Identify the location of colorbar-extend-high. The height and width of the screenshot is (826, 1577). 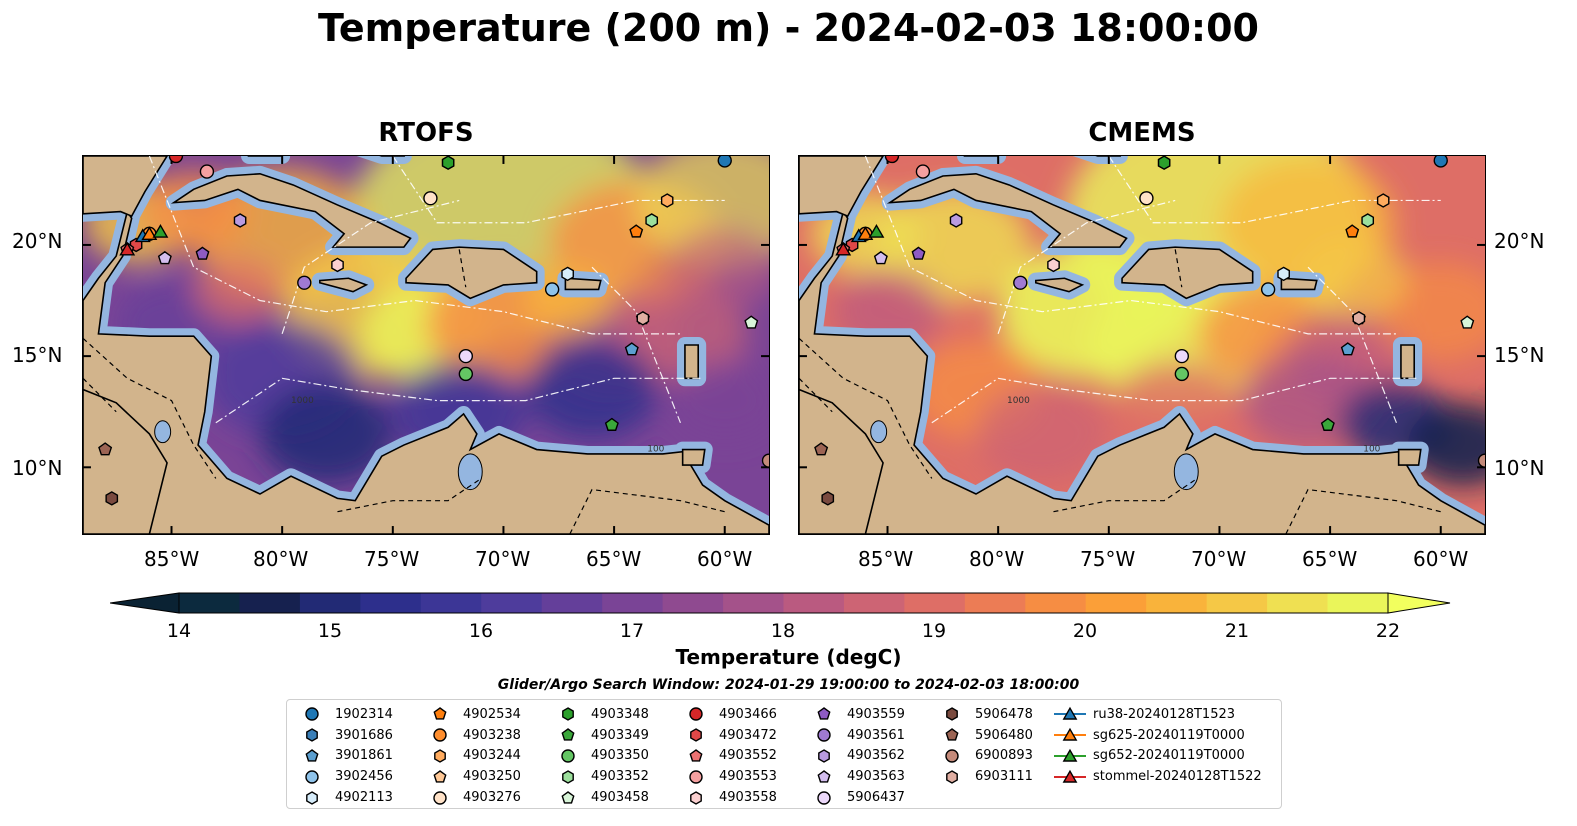
(1419, 603).